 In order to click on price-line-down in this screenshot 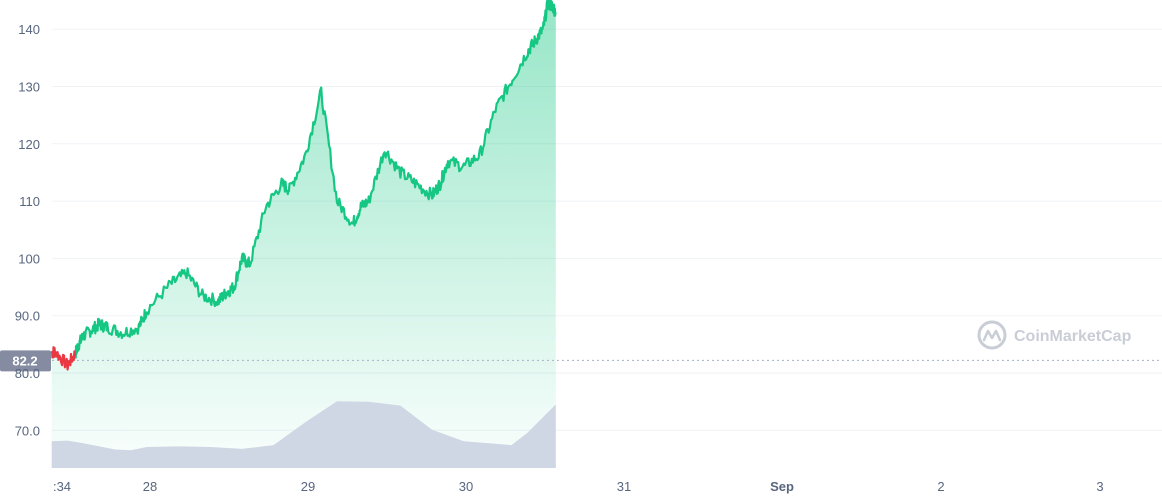, I will do `click(63, 358)`.